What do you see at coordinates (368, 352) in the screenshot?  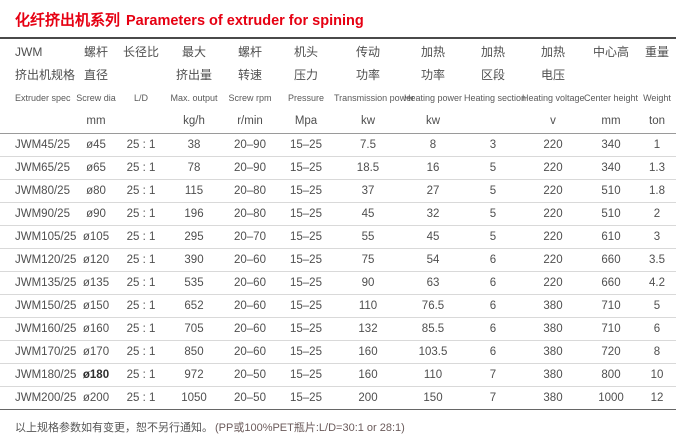 I see `cell: 160` at bounding box center [368, 352].